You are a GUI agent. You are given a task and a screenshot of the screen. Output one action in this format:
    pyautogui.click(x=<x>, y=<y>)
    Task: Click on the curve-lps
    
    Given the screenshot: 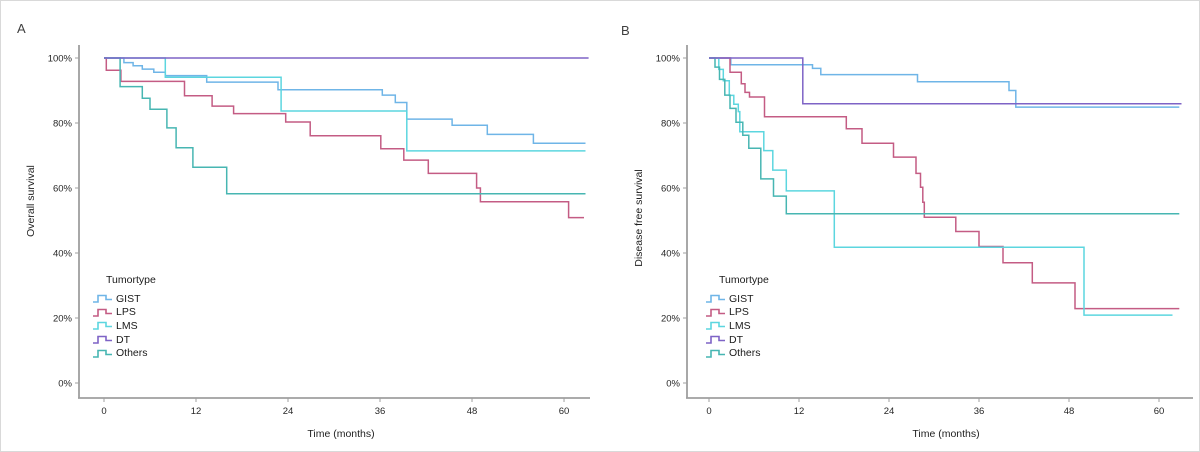 What is the action you would take?
    pyautogui.click(x=344, y=138)
    